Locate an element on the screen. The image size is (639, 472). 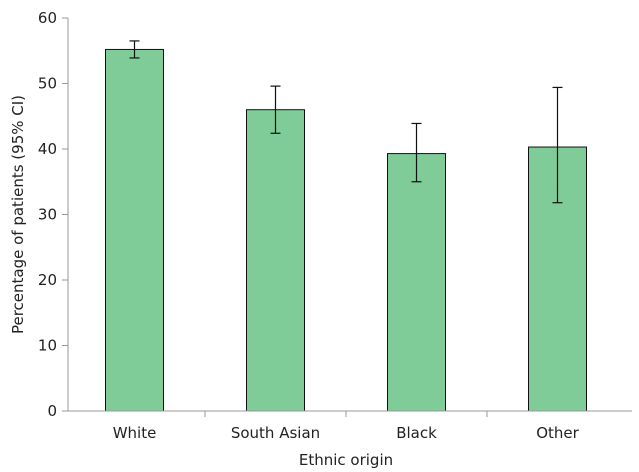
y-tick-label: 30 is located at coordinates (47, 215).